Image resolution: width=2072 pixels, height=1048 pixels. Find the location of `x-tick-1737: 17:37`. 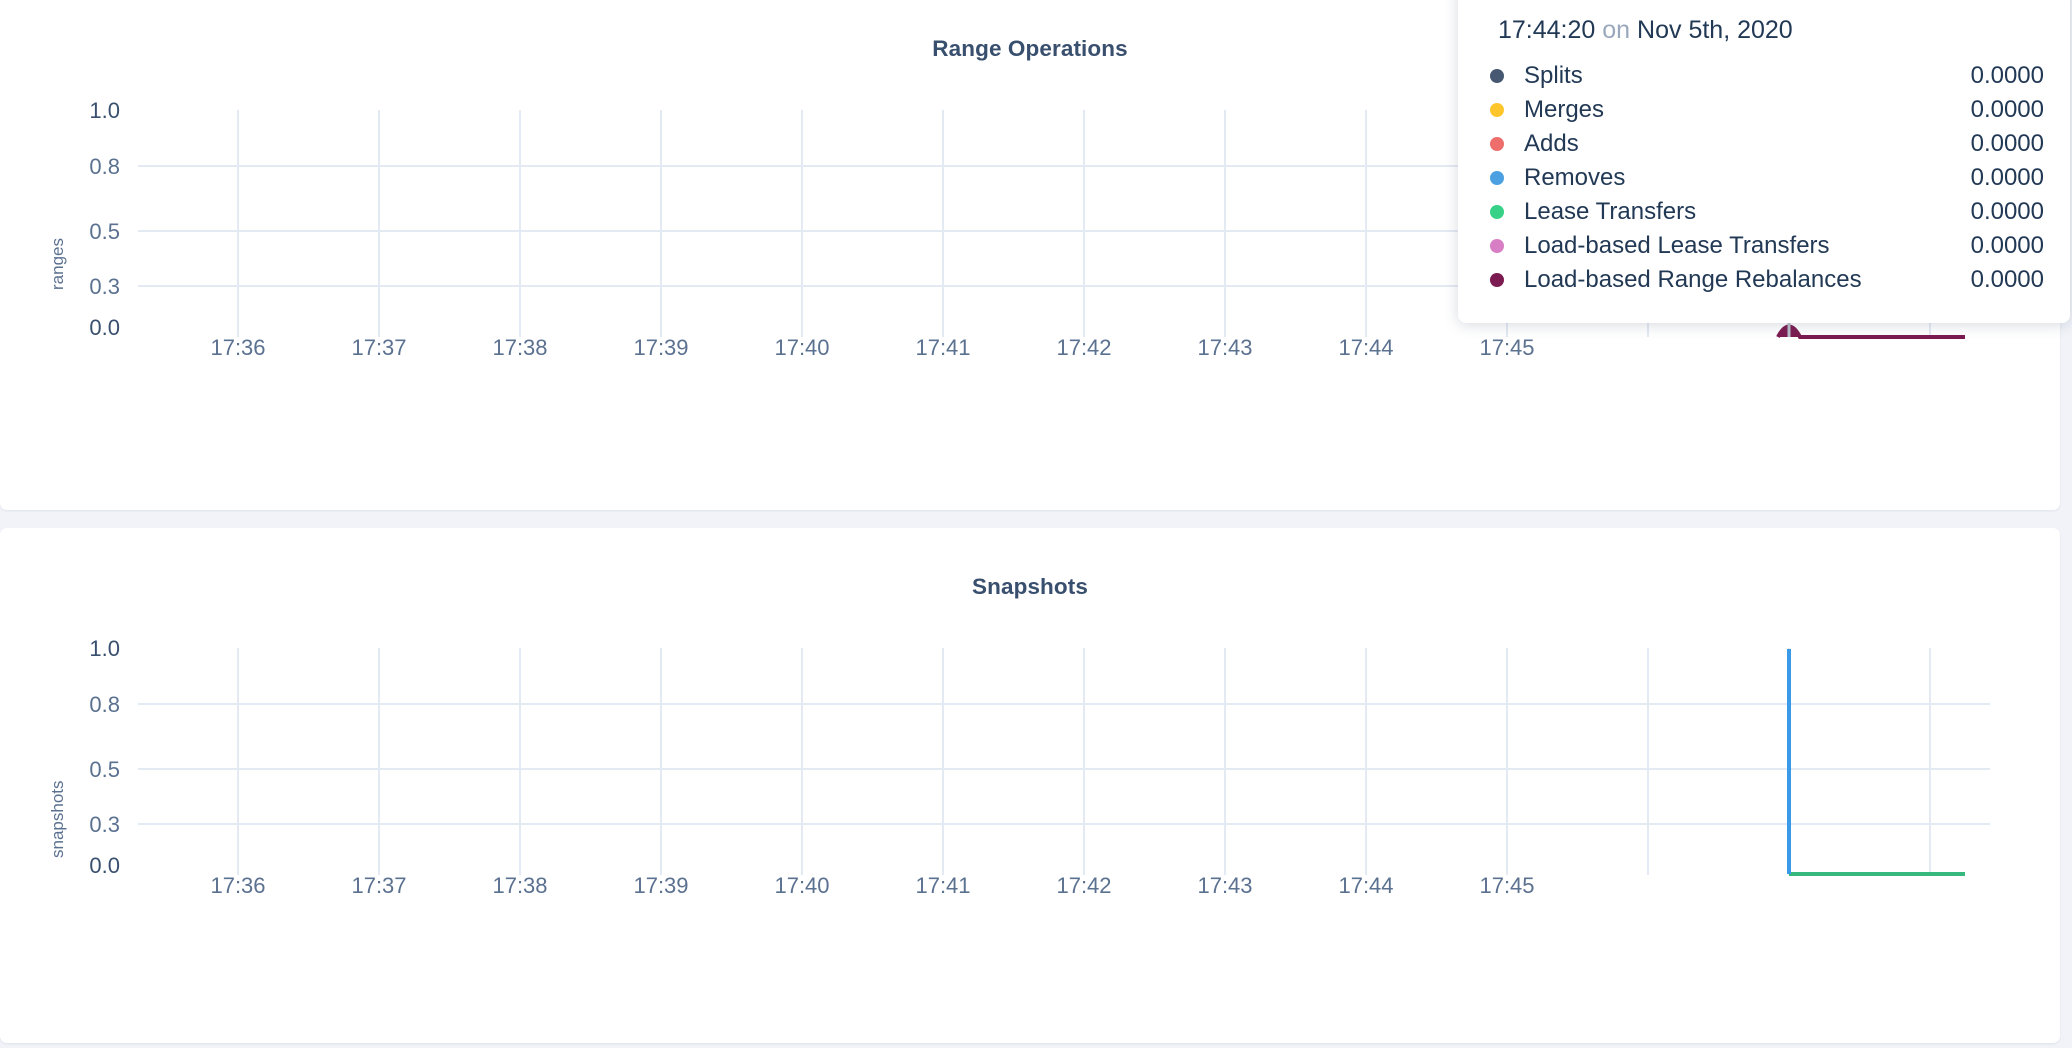

x-tick-1737: 17:37 is located at coordinates (379, 347).